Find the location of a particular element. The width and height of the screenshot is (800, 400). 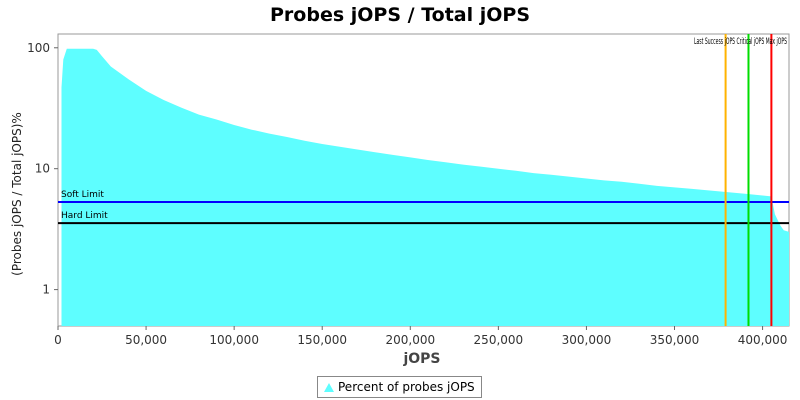

y-tick-label-2: 100 is located at coordinates (38, 48).